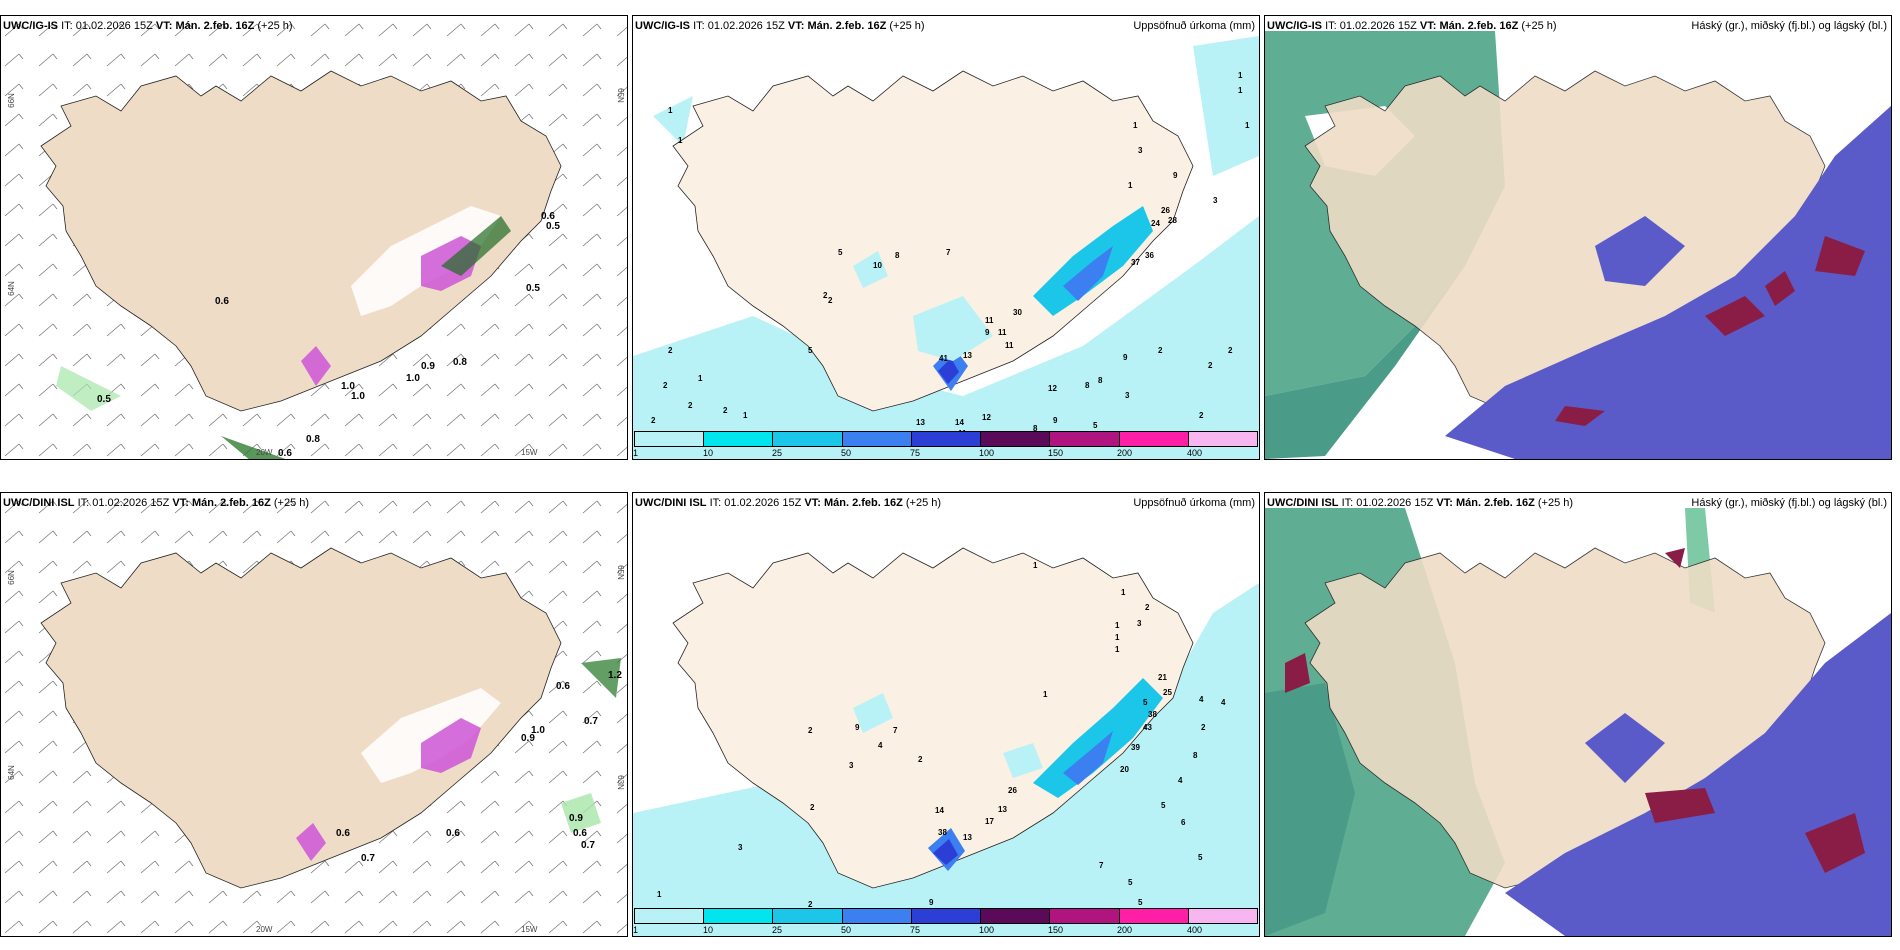 The width and height of the screenshot is (1900, 950). Describe the element at coordinates (588, 845) in the screenshot. I see `wind-label: 0.7` at that location.